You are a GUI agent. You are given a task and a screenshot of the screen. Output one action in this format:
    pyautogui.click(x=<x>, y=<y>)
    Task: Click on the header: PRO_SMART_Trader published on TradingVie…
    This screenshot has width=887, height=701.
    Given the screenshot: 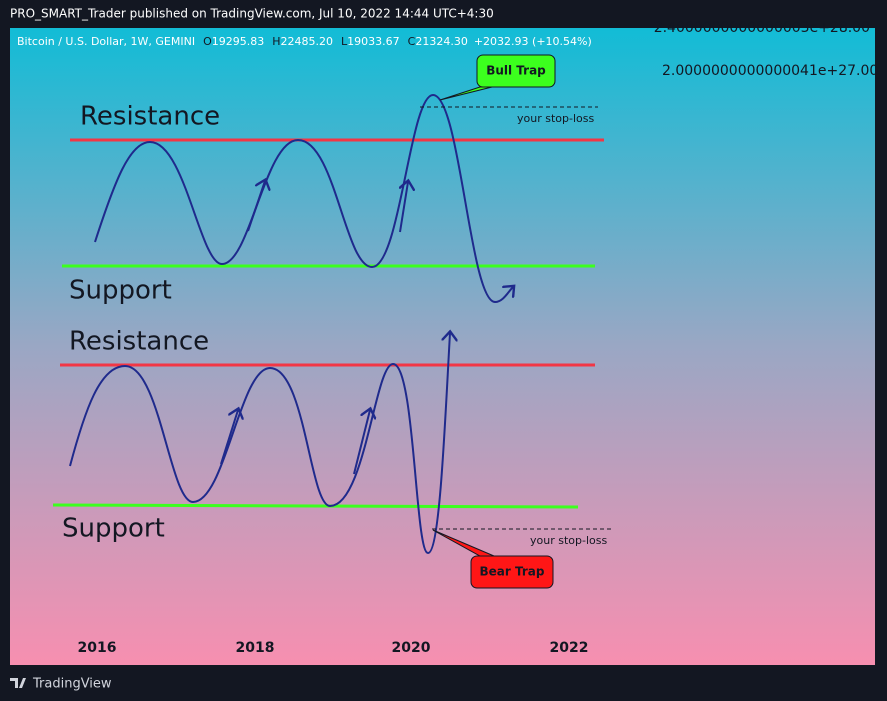 What is the action you would take?
    pyautogui.click(x=252, y=14)
    